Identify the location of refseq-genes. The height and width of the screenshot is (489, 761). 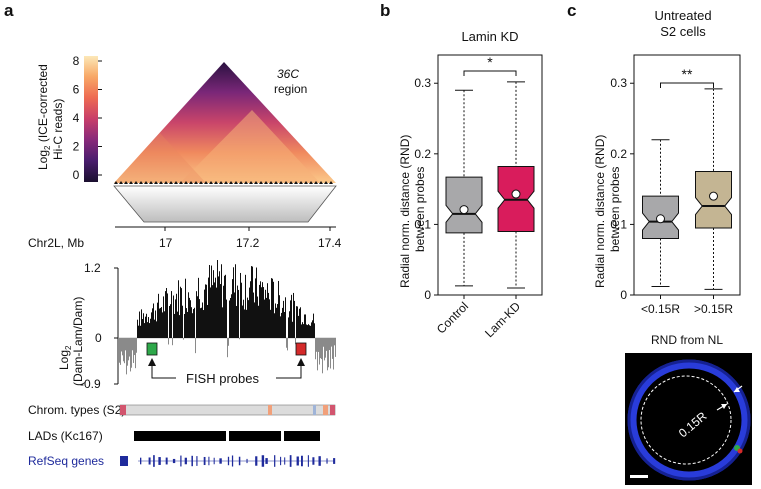
(228, 461).